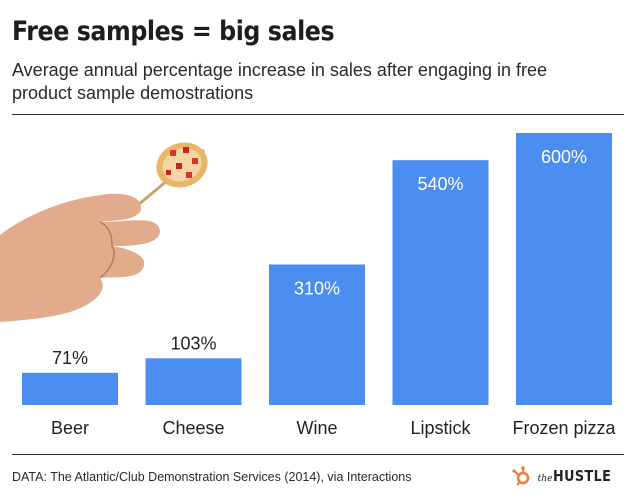 The width and height of the screenshot is (636, 501). I want to click on hubspot-sprocket-icon, so click(520, 476).